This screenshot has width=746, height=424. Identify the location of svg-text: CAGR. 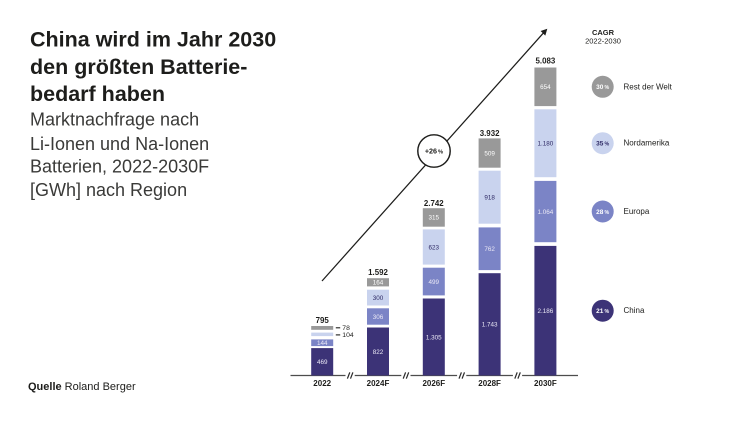
(603, 32).